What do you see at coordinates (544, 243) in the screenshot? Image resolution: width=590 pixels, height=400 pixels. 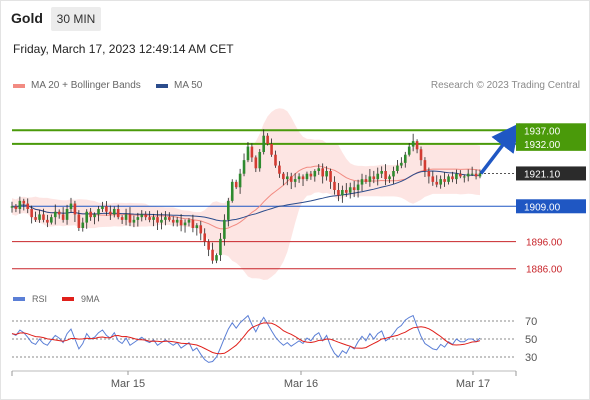 I see `support-level-label: 1896.00` at bounding box center [544, 243].